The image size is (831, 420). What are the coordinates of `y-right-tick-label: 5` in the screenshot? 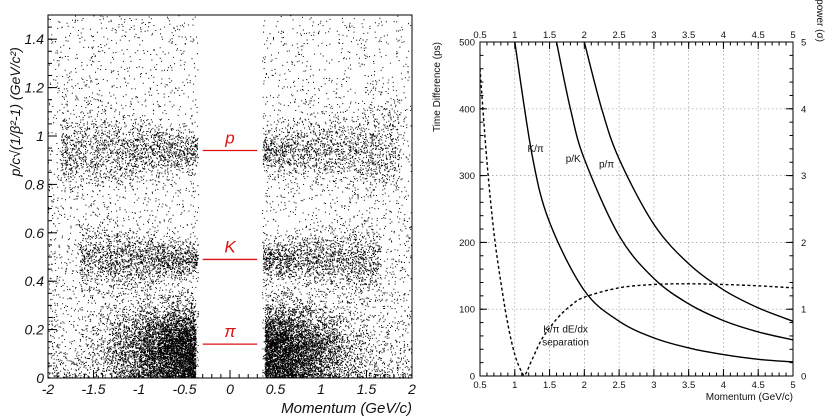 It's located at (803, 43).